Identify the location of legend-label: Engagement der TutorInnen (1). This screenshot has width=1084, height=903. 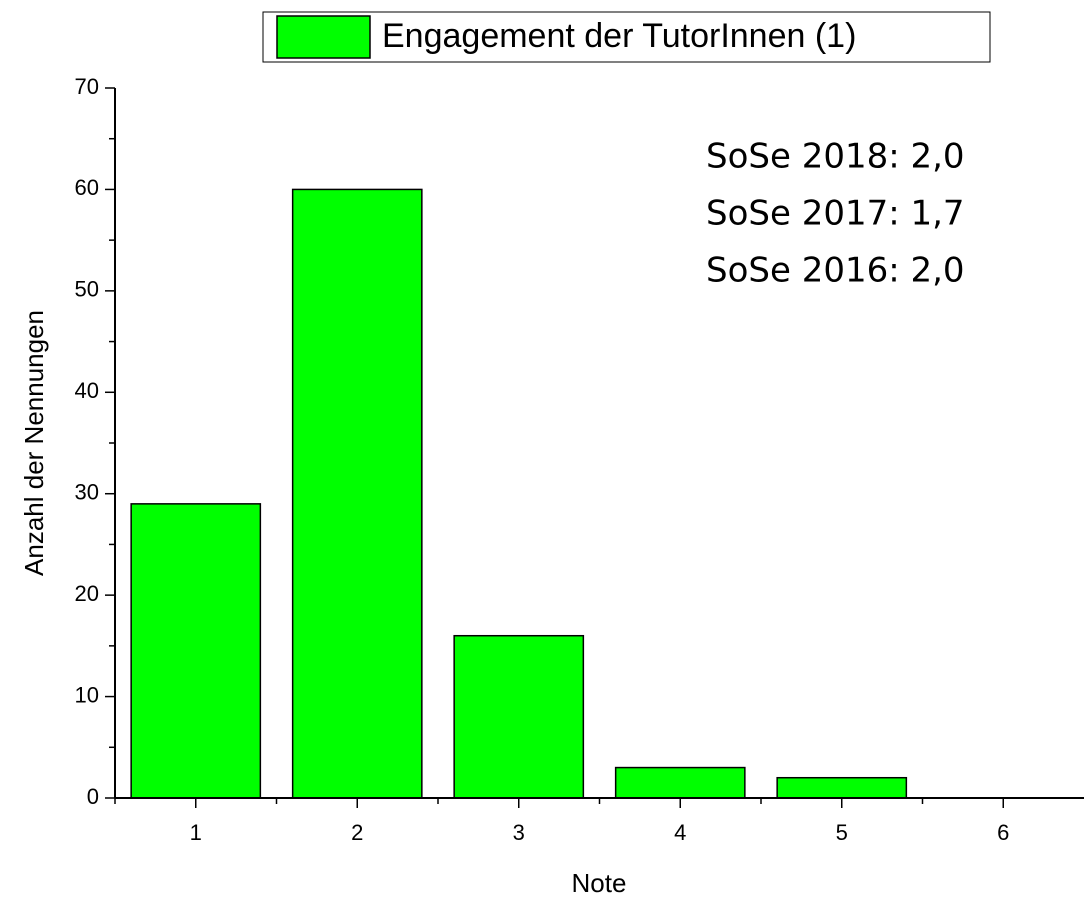
(619, 36).